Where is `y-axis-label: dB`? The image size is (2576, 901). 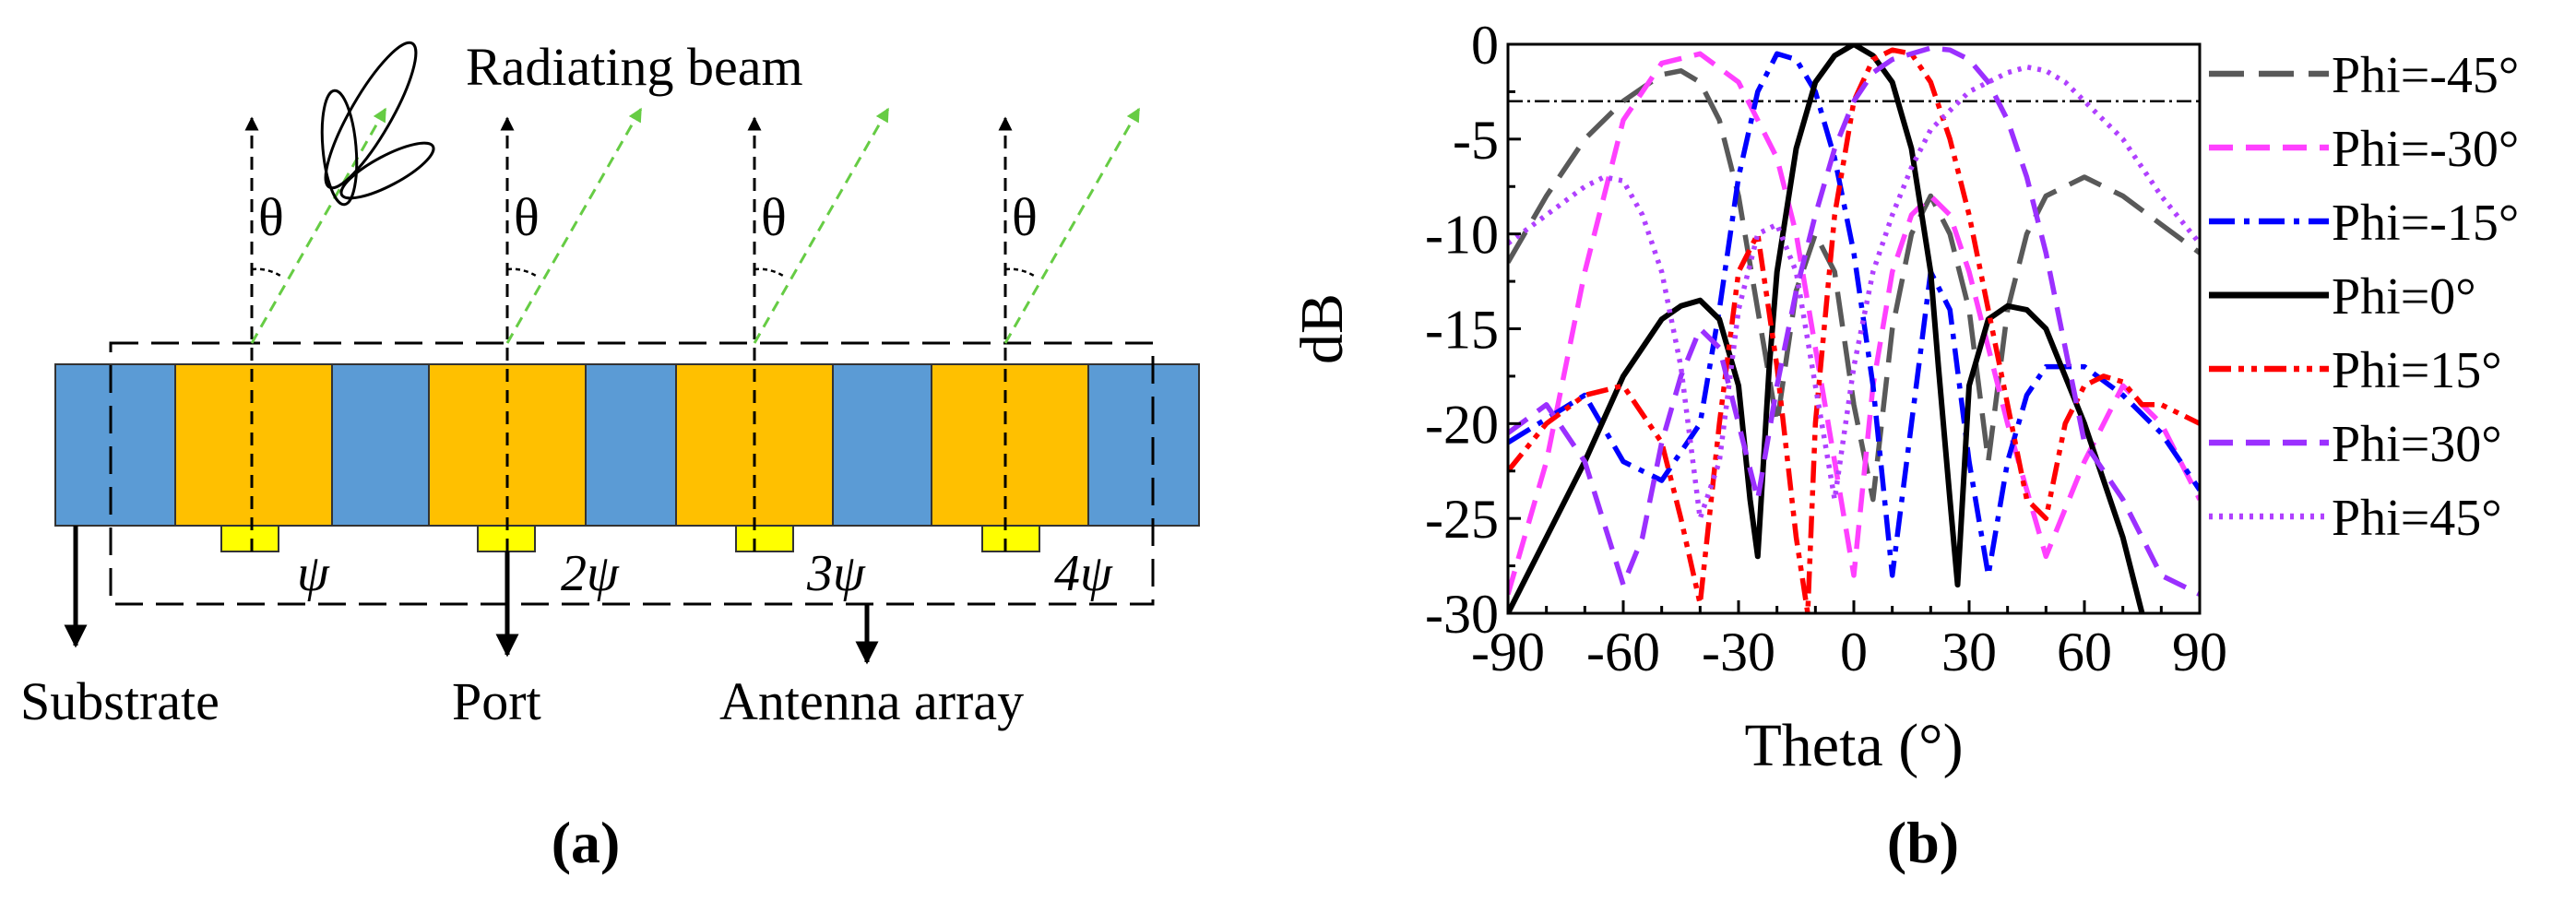
y-axis-label: dB is located at coordinates (1322, 329).